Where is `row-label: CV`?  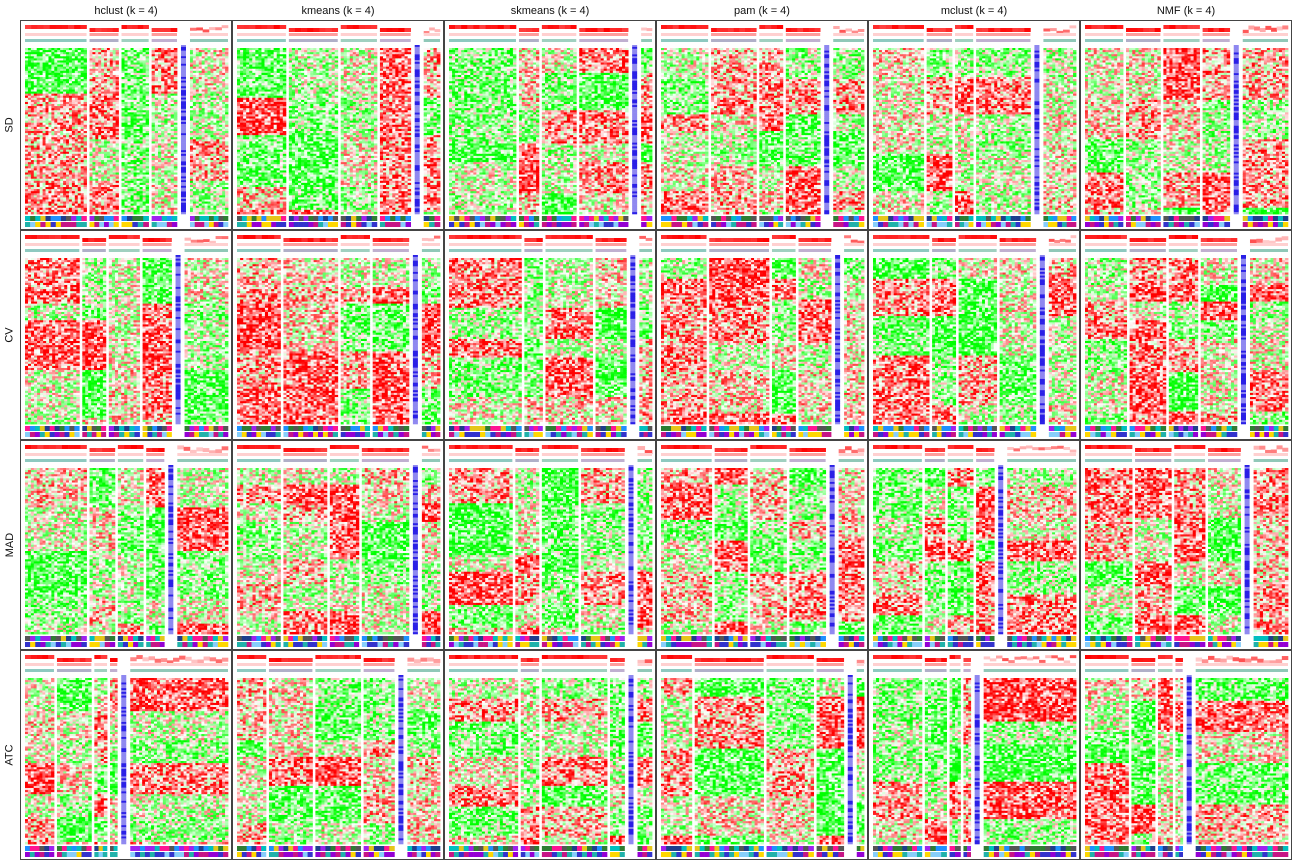
row-label: CV is located at coordinates (10, 335).